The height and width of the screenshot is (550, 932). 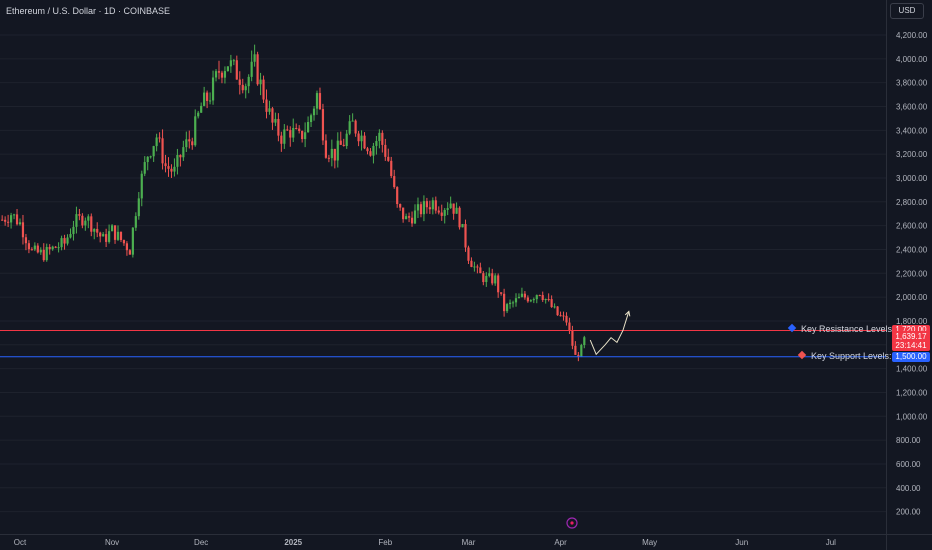 I want to click on y-tick-label: 4,200.00, so click(x=912, y=35).